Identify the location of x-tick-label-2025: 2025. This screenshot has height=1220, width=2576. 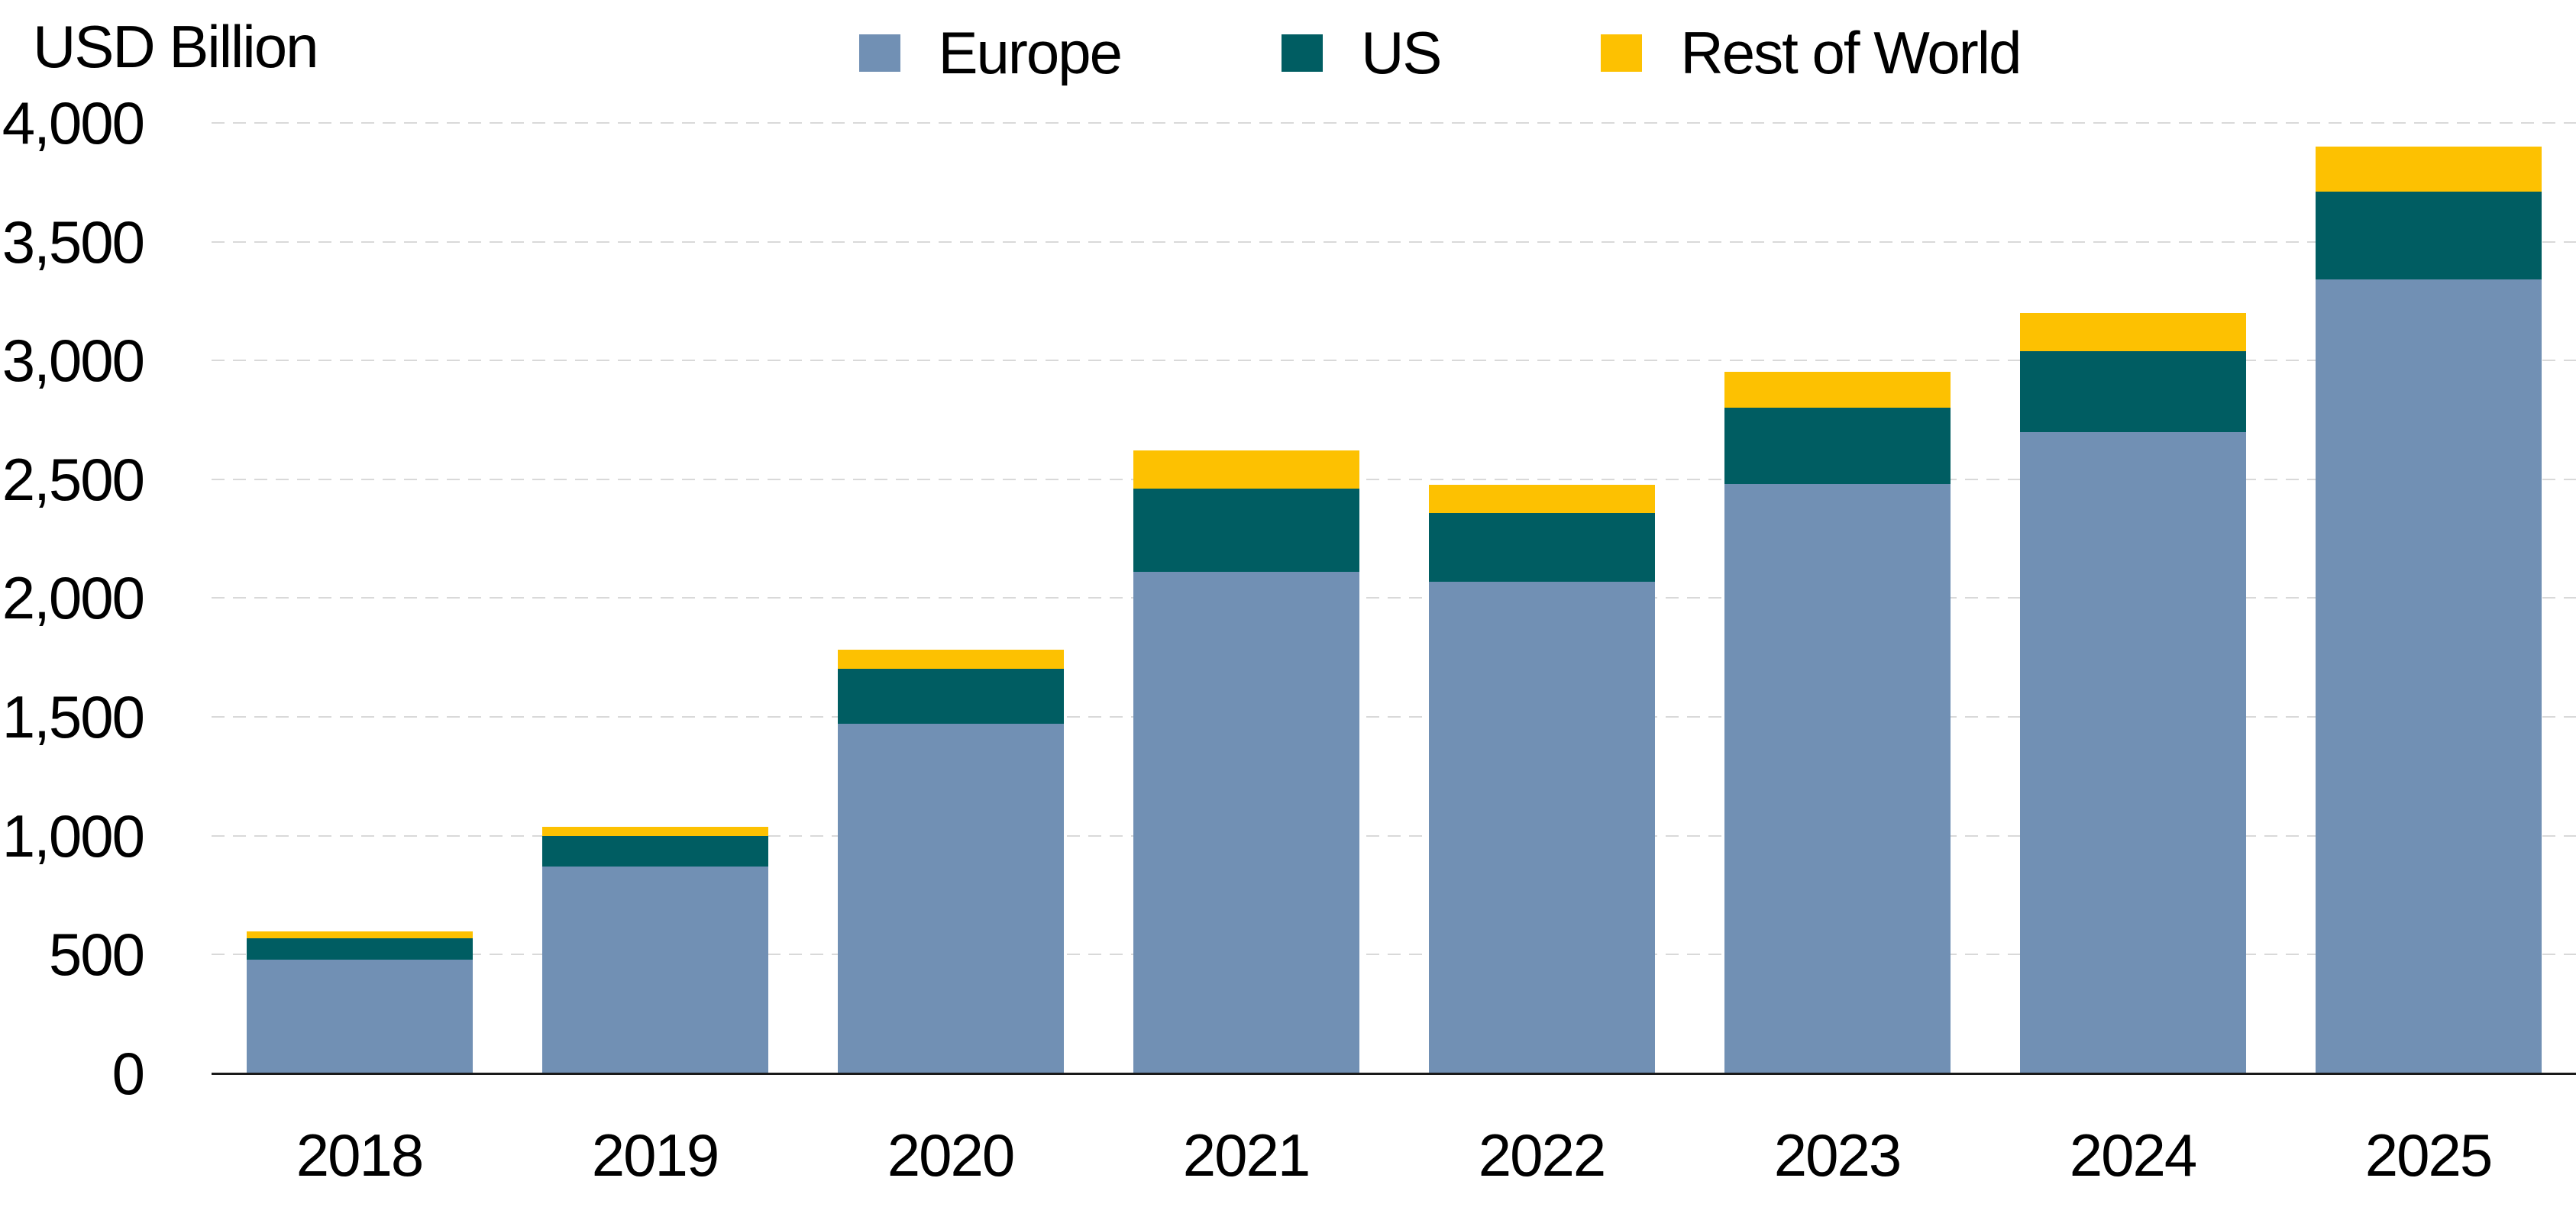
(2429, 1155).